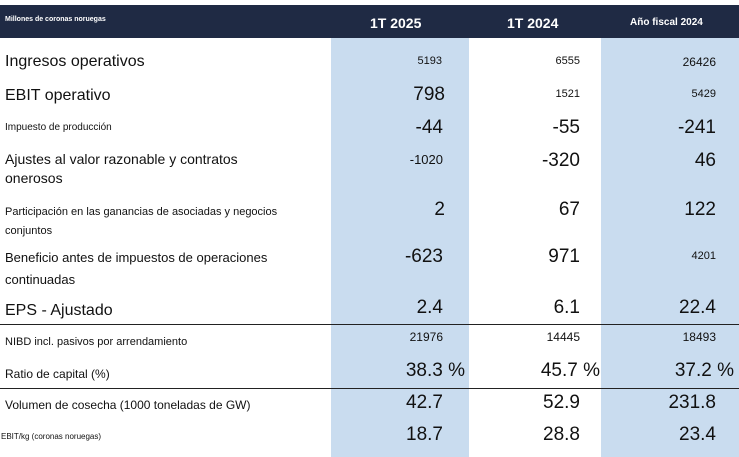  I want to click on value-1t-2025: 2.4, so click(429, 307).